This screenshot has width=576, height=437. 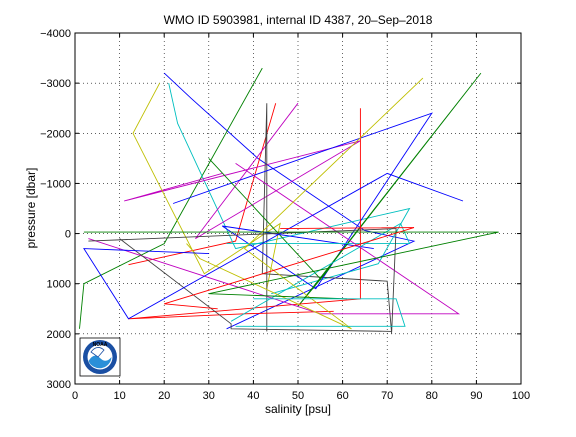 What do you see at coordinates (55, 134) in the screenshot?
I see `y-tick-label: −2000` at bounding box center [55, 134].